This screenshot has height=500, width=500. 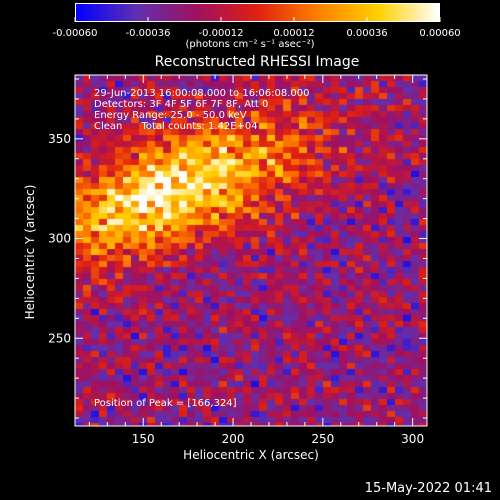 What do you see at coordinates (257, 62) in the screenshot?
I see `chart-title: Reconstructed RHESSI Image` at bounding box center [257, 62].